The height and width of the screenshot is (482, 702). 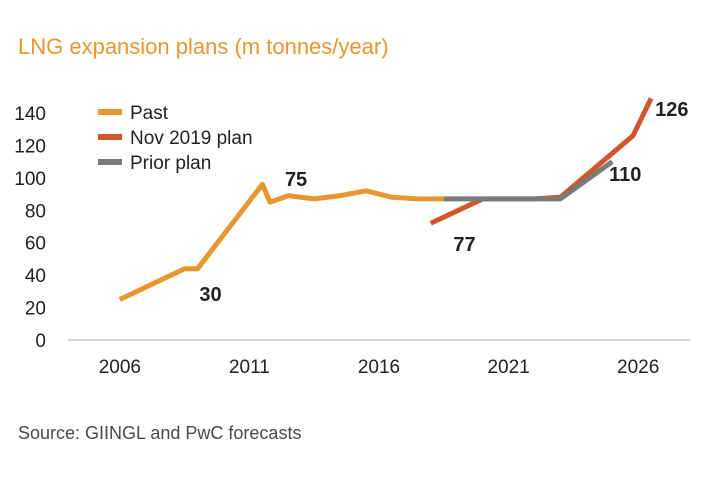 What do you see at coordinates (35, 309) in the screenshot?
I see `y-tick-20: 20` at bounding box center [35, 309].